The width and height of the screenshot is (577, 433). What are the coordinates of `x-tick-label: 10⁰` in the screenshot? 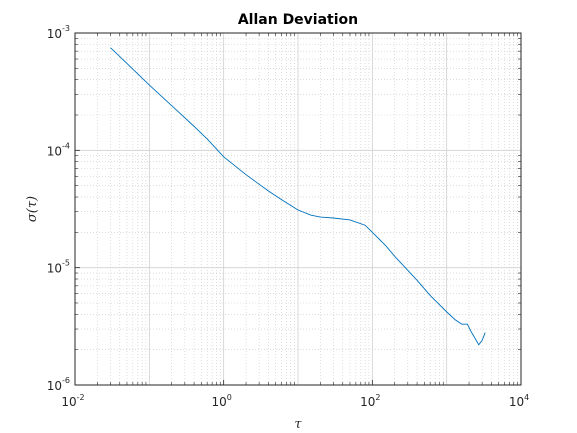 It's located at (221, 401).